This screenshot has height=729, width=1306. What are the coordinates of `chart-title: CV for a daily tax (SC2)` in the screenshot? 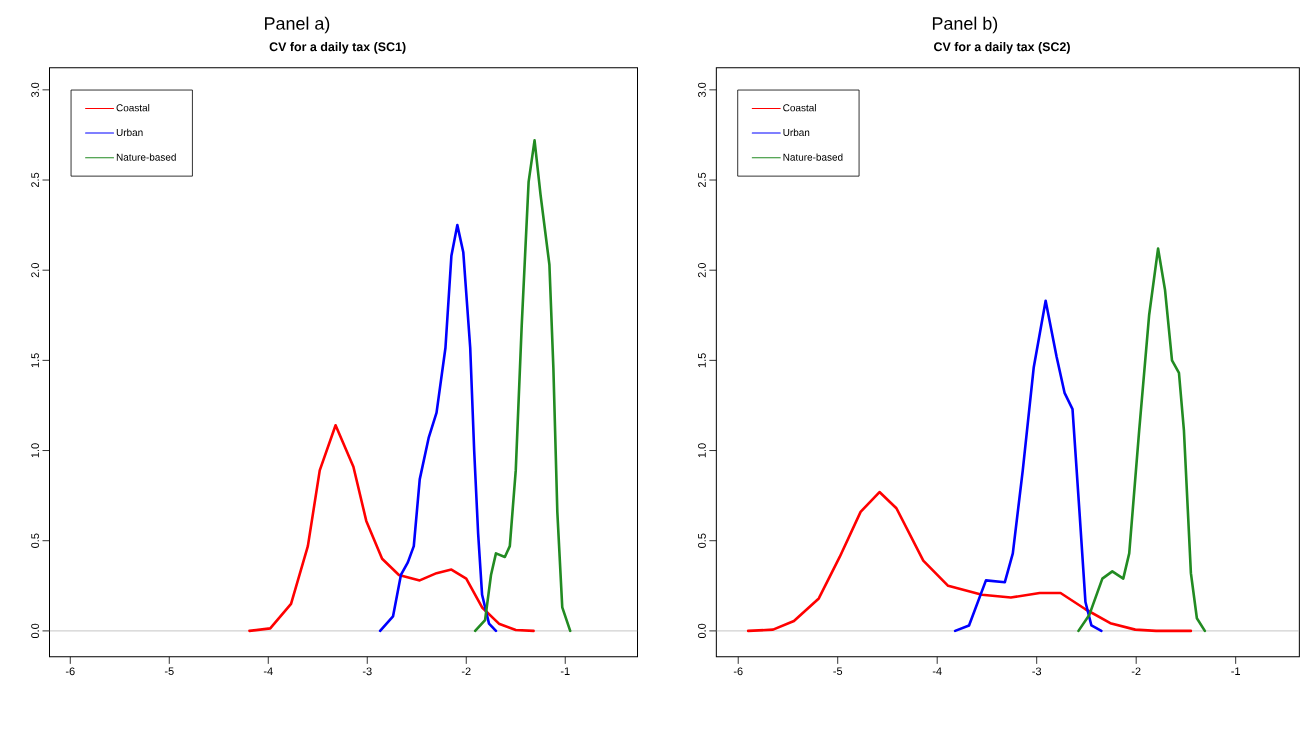 It's located at (1002, 48).